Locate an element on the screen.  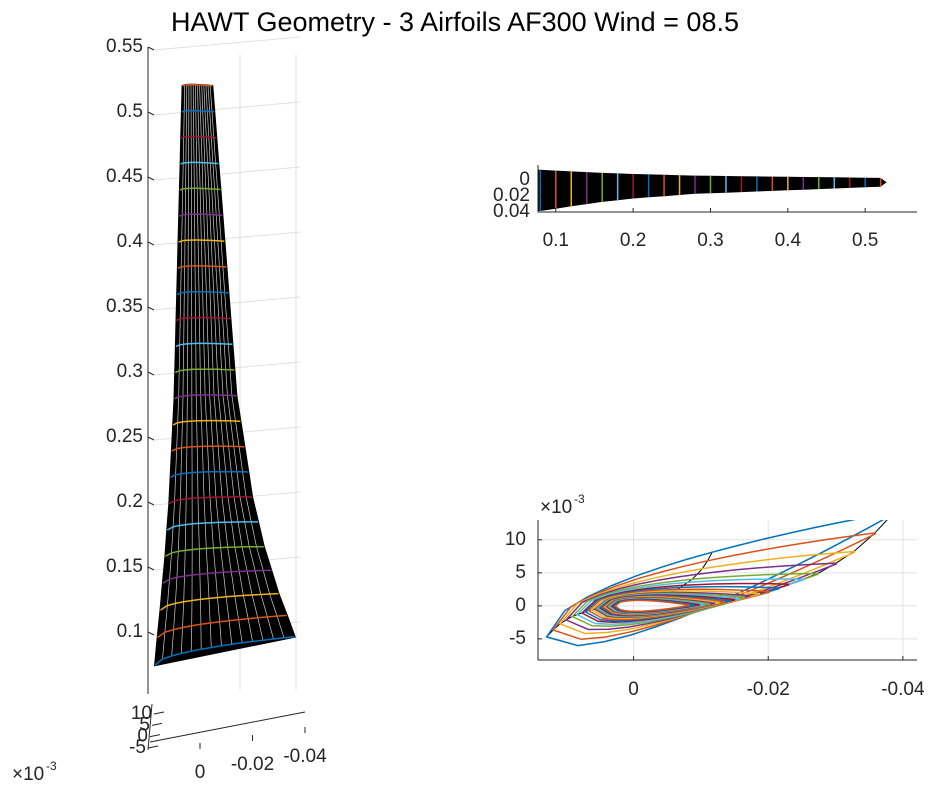
z-tick-label: 0.25 is located at coordinates (124, 436).